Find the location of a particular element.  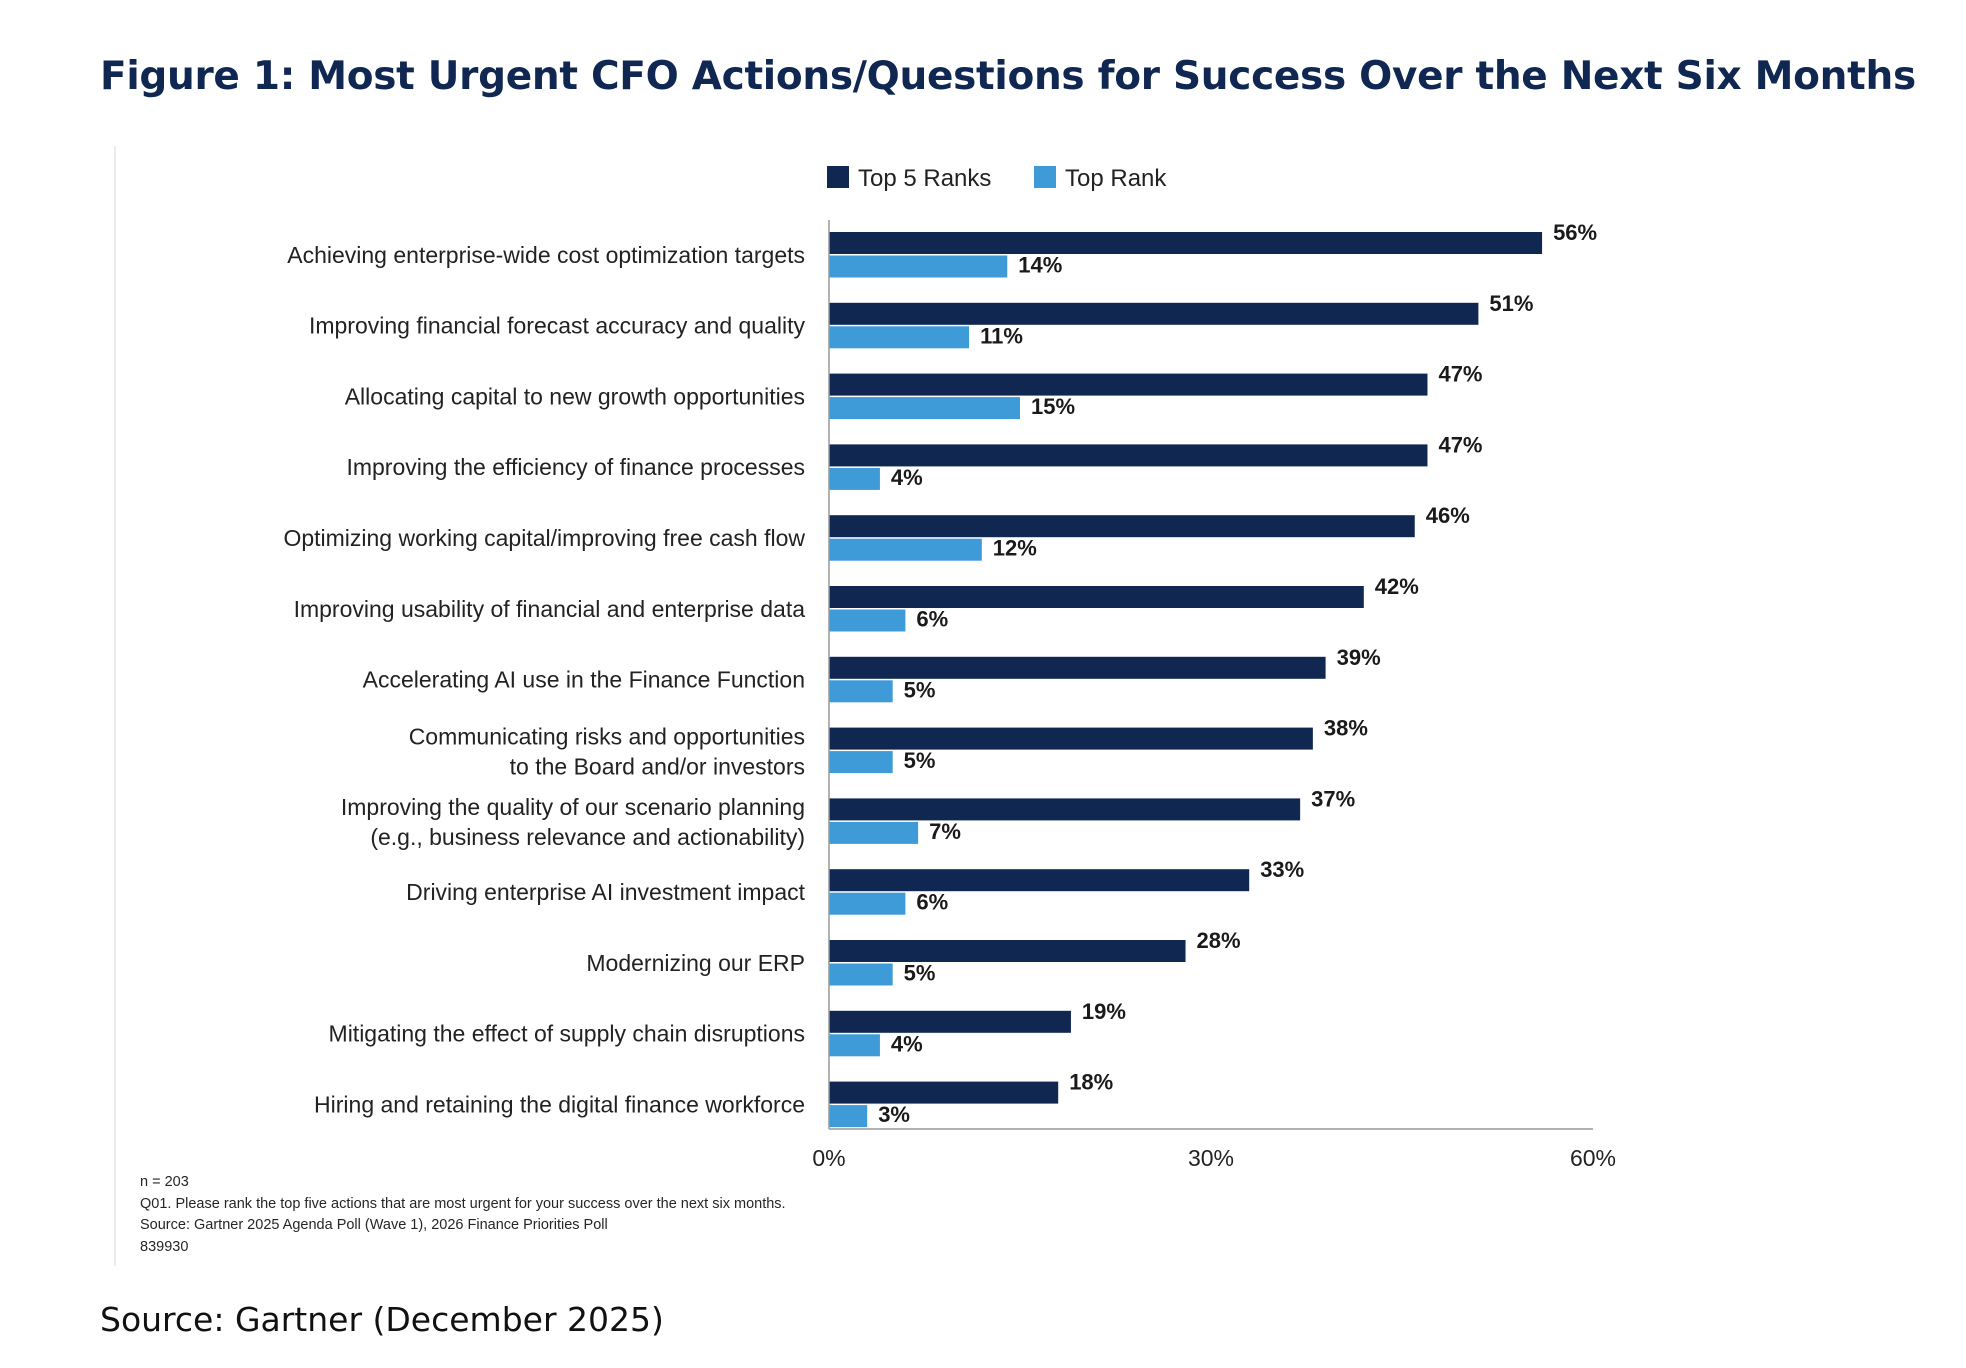

value-label-top5: 28% is located at coordinates (1219, 940).